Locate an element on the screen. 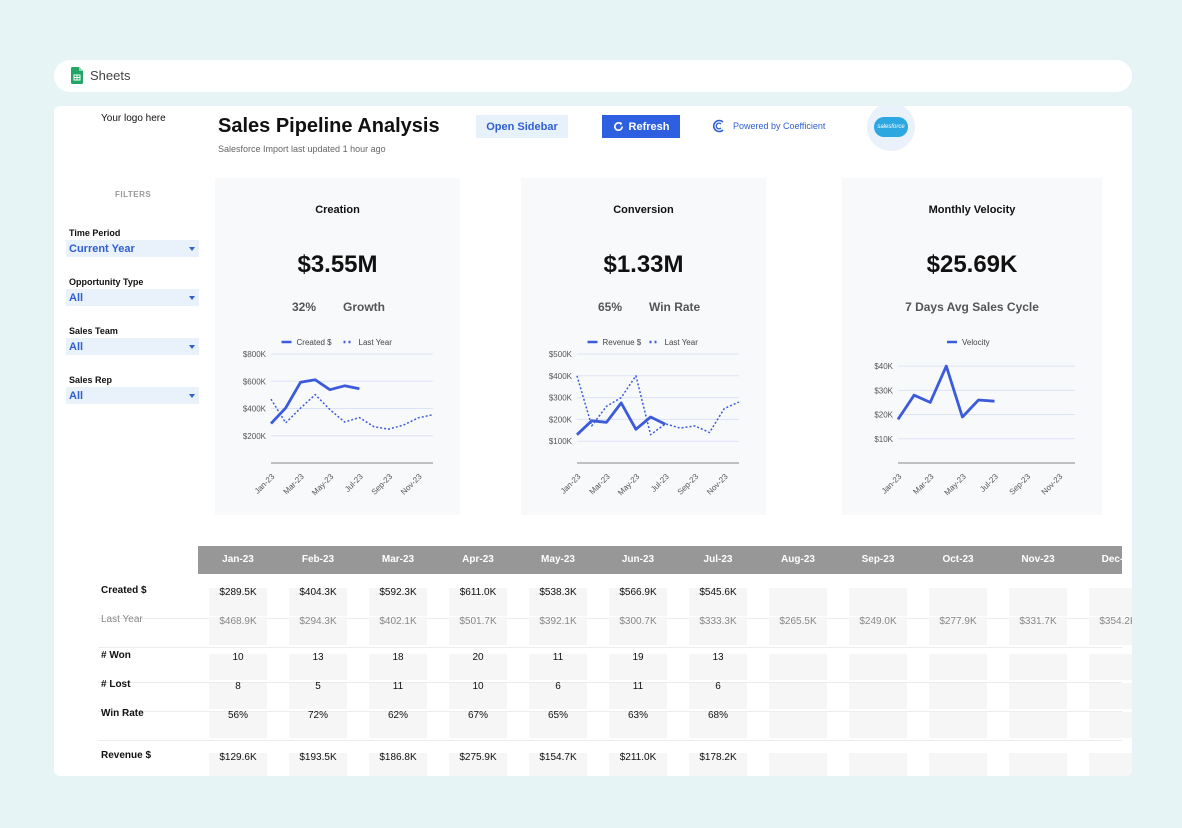 The image size is (1182, 828). open-sidebar-button: Open Sidebar is located at coordinates (522, 126).